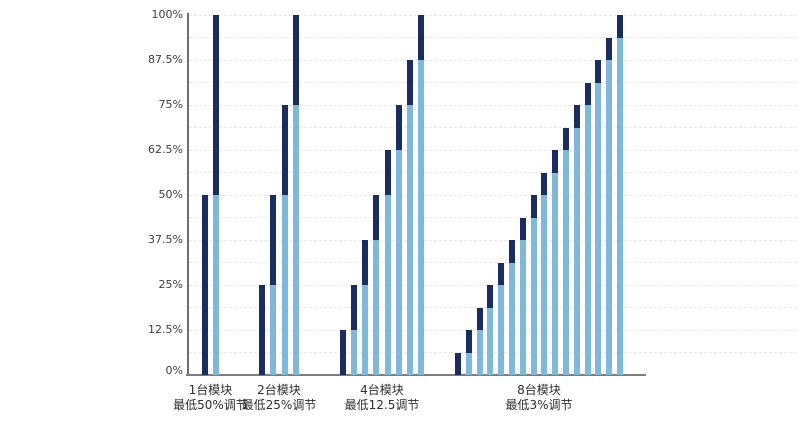 The width and height of the screenshot is (800, 426). What do you see at coordinates (539, 390) in the screenshot?
I see `group-label-line1: 8台模块` at bounding box center [539, 390].